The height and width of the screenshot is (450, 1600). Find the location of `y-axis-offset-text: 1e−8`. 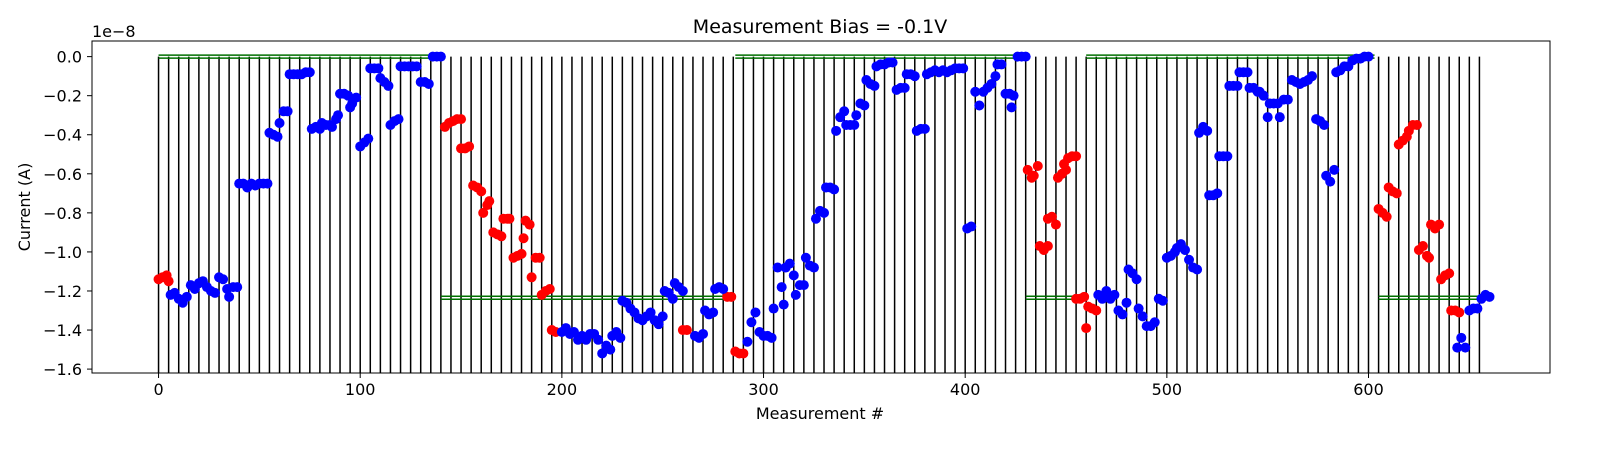

y-axis-offset-text: 1e−8 is located at coordinates (114, 31).